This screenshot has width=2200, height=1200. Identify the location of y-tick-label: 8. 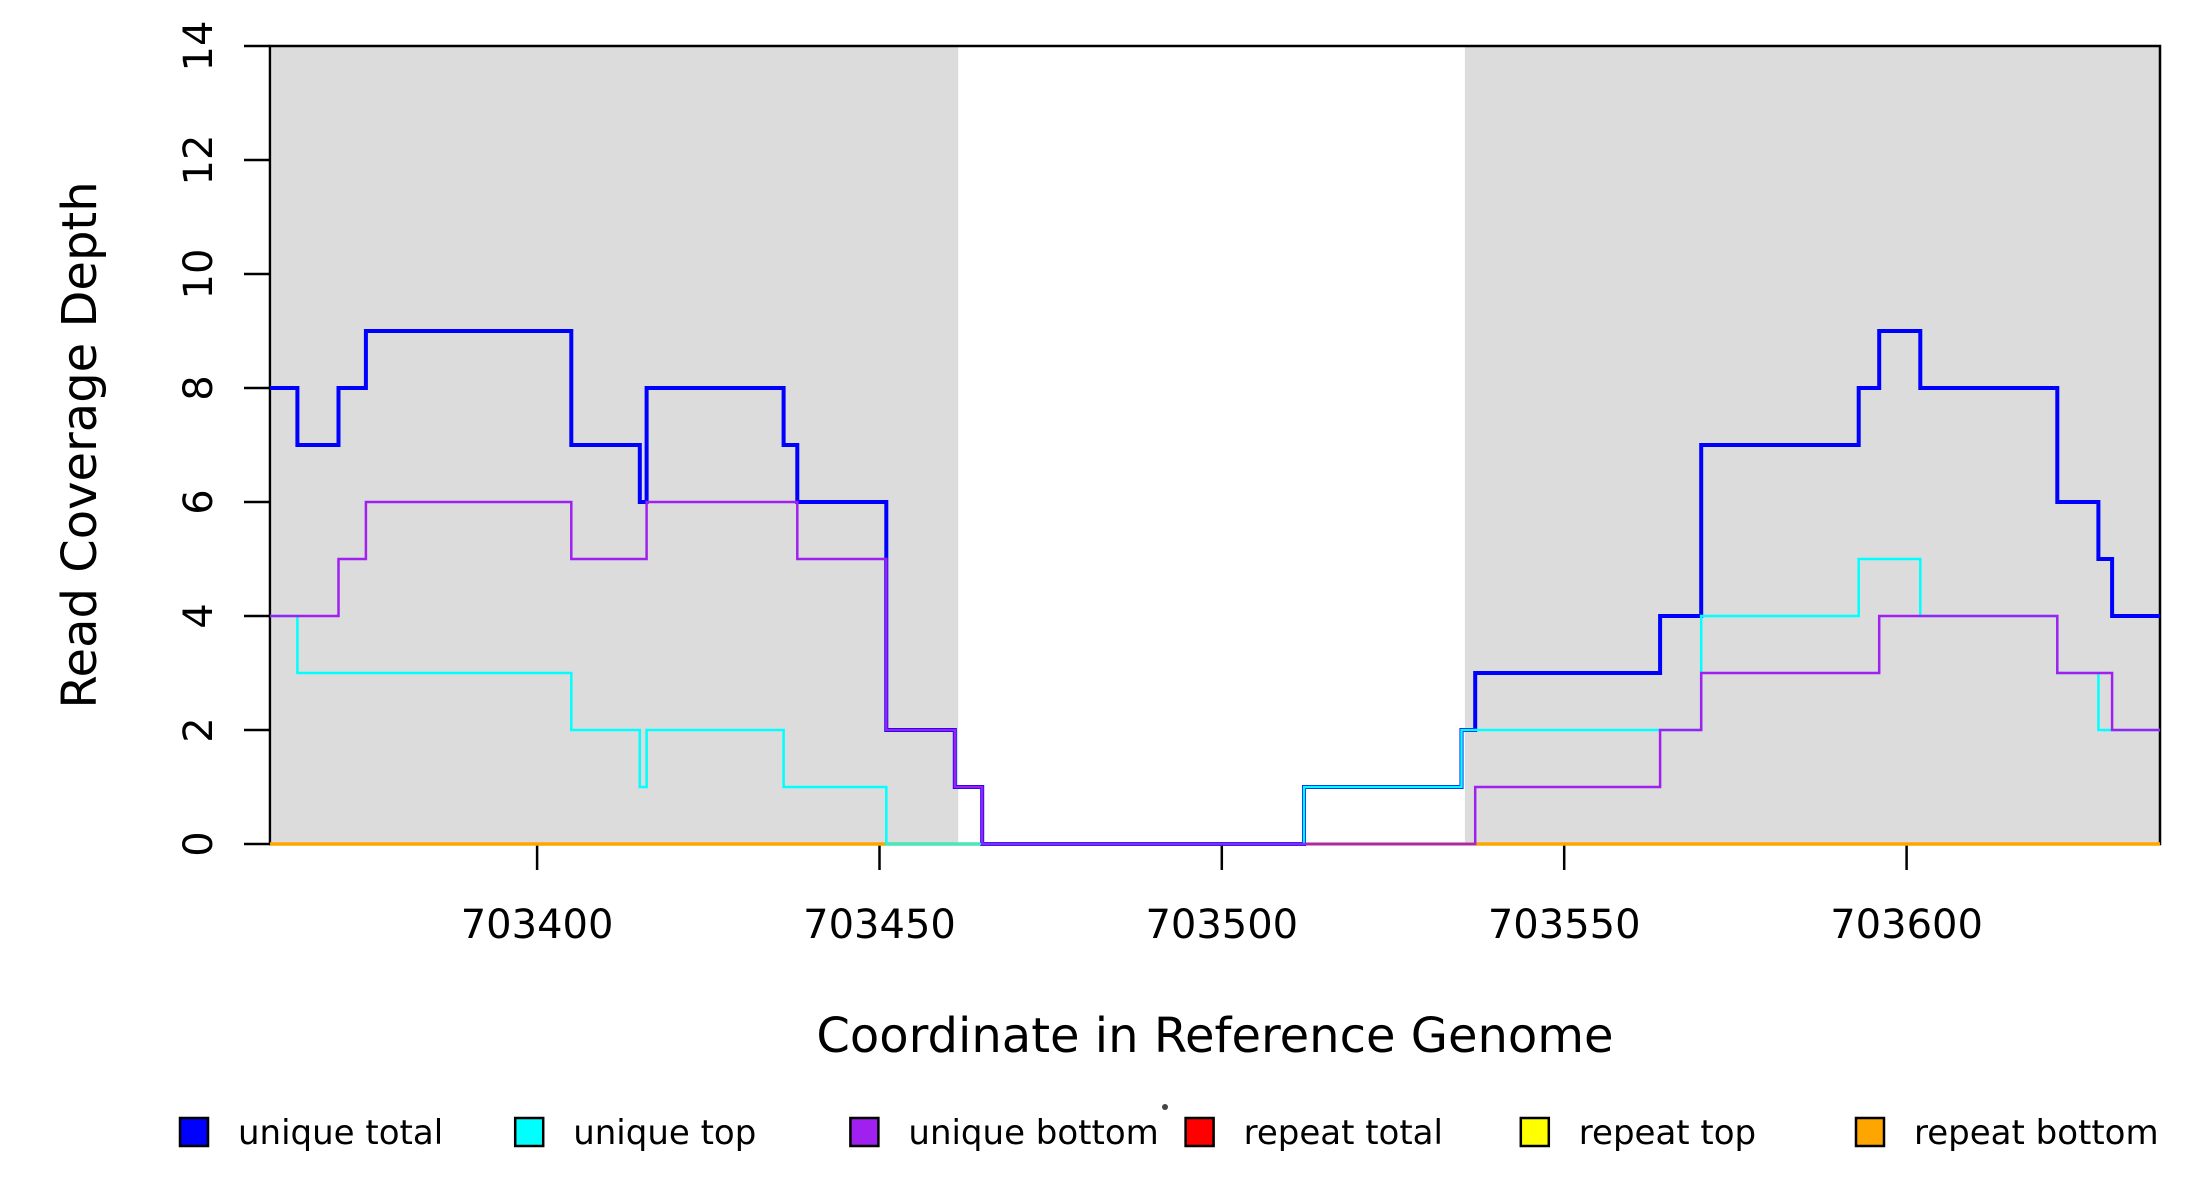
(199, 387).